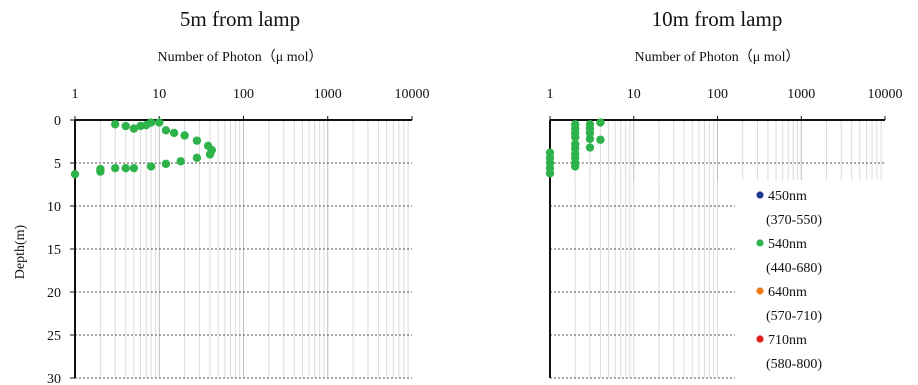 Image resolution: width=918 pixels, height=385 pixels. I want to click on legend-label: 710nm, so click(787, 340).